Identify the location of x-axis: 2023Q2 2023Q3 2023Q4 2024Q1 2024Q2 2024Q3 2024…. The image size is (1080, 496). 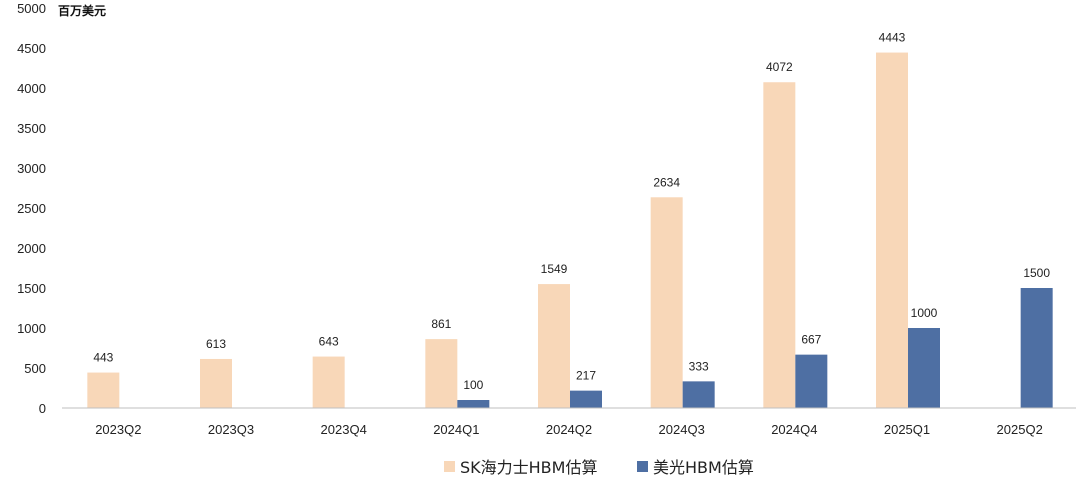
(569, 429).